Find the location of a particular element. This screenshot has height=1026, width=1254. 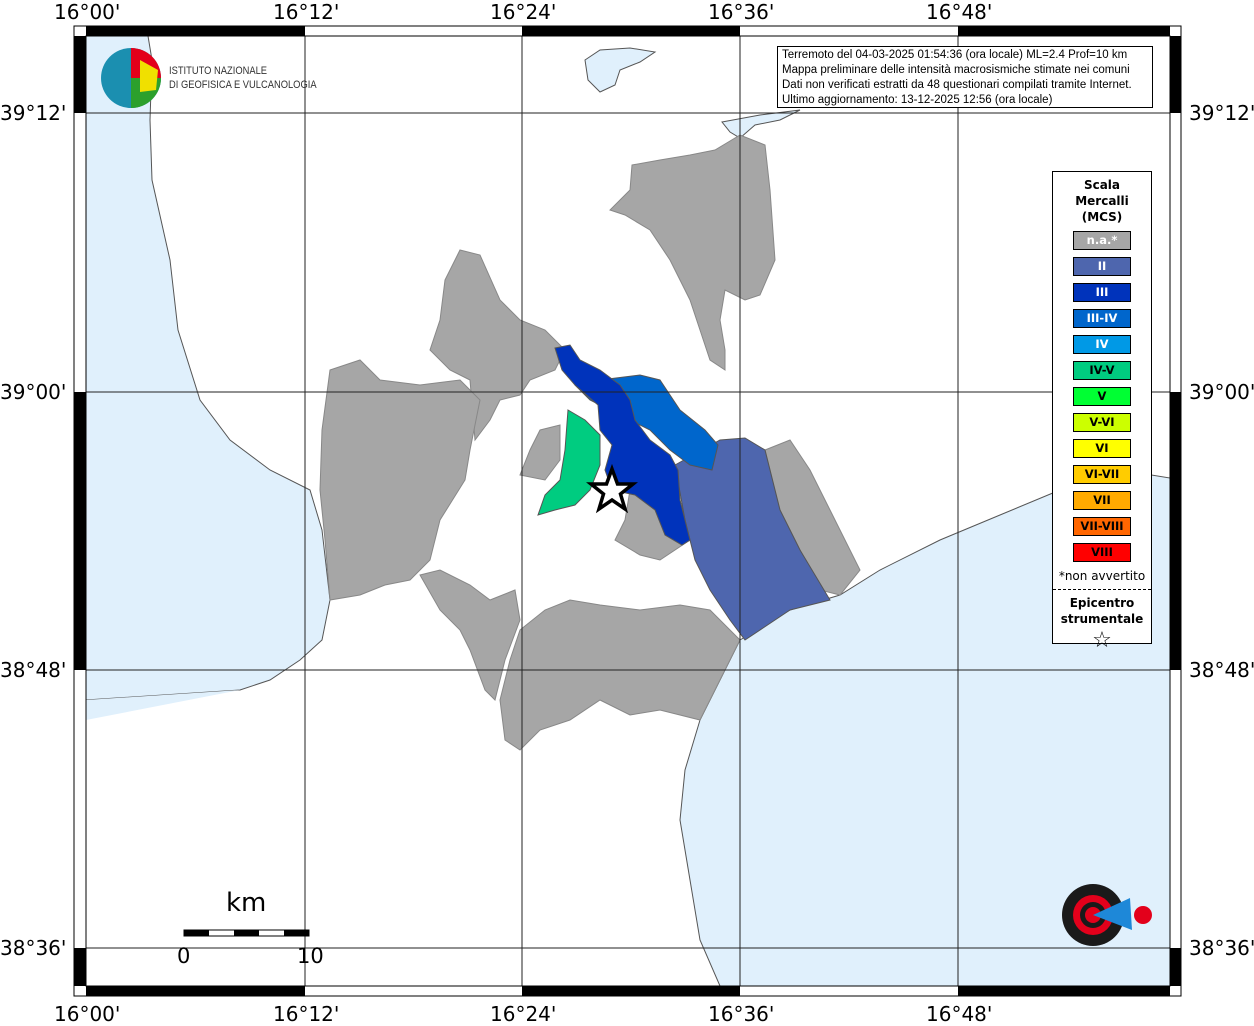

legend-swatch-vi-vii: VI-VII is located at coordinates (1102, 474).